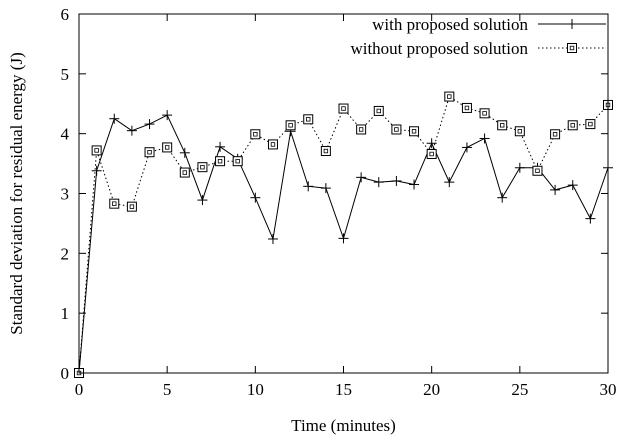  What do you see at coordinates (343, 425) in the screenshot?
I see `x-axis-title: Time (minutes)` at bounding box center [343, 425].